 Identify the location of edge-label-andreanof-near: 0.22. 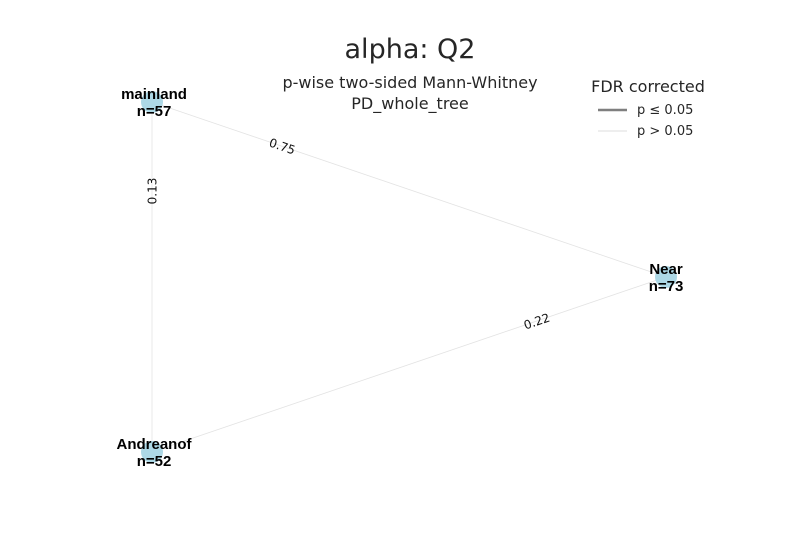
(537, 322).